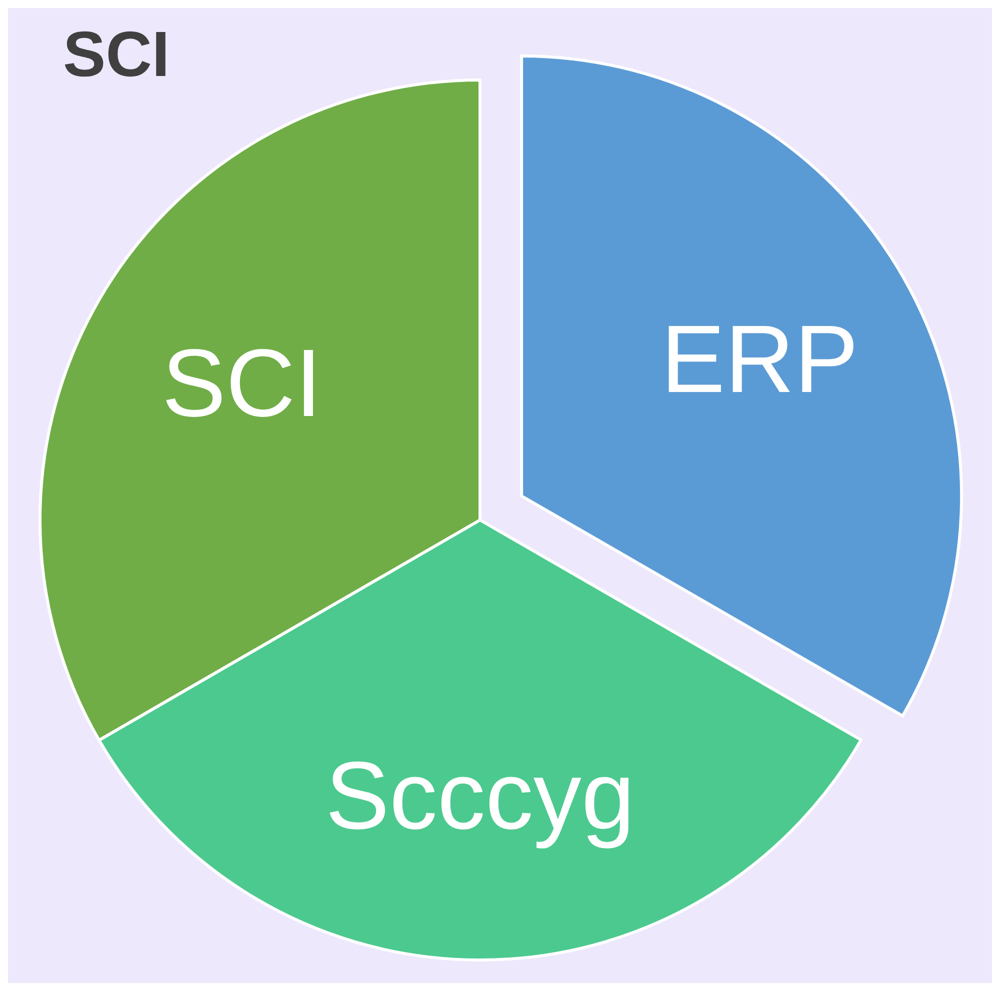 This screenshot has width=1000, height=991. I want to click on slice-label: Scccyg, so click(480, 796).